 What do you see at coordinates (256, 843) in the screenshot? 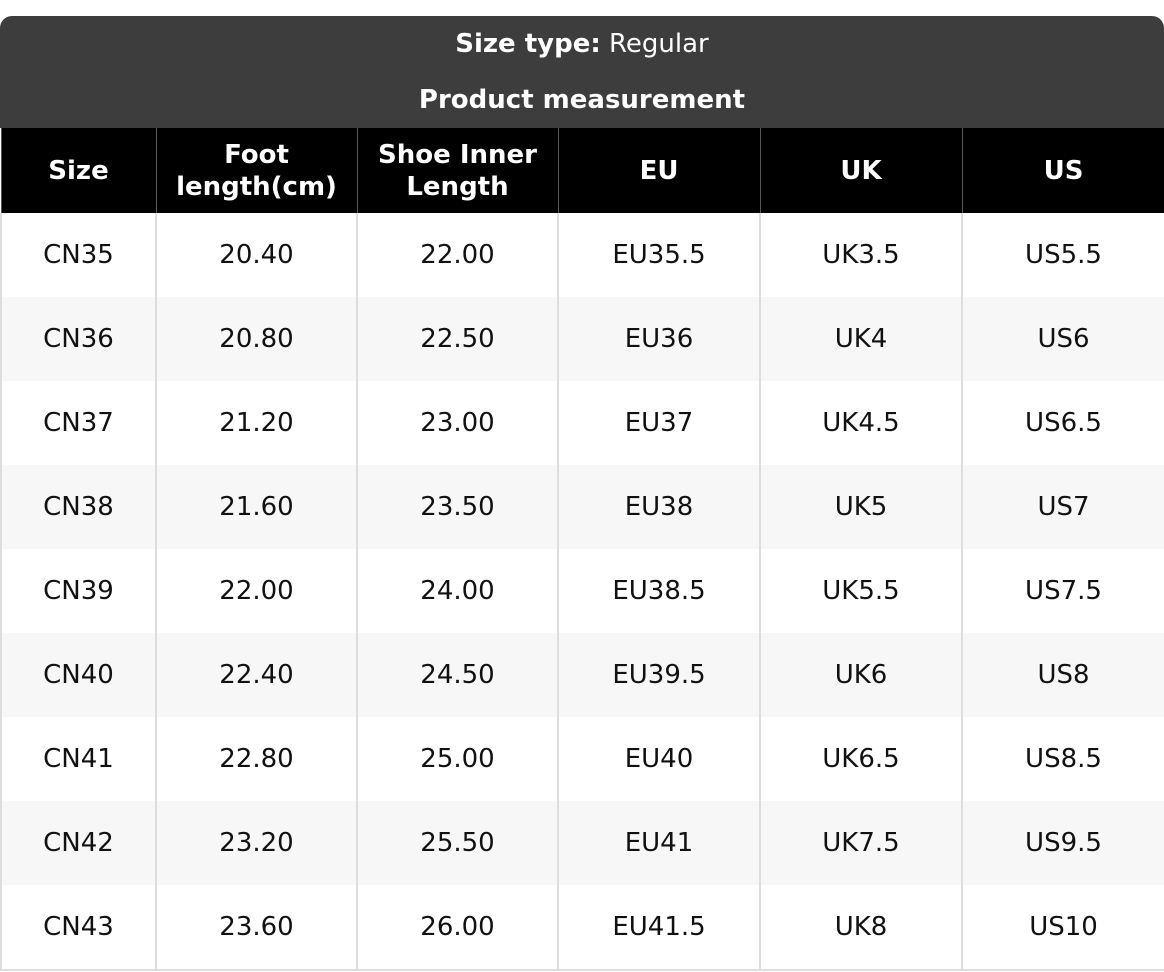
I see `table-cell: 23.20` at bounding box center [256, 843].